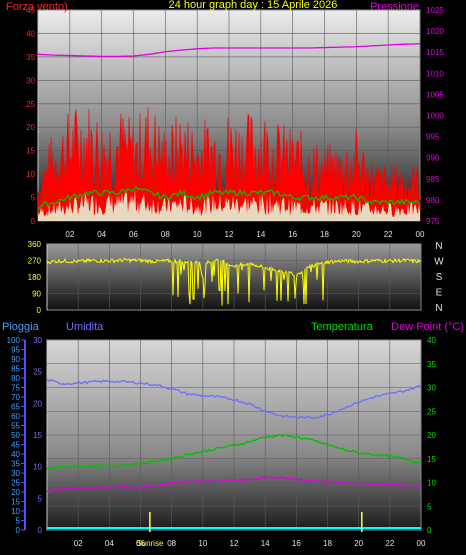 This screenshot has width=466, height=555. What do you see at coordinates (15, 483) in the screenshot?
I see `rain-tick-label: 25` at bounding box center [15, 483].